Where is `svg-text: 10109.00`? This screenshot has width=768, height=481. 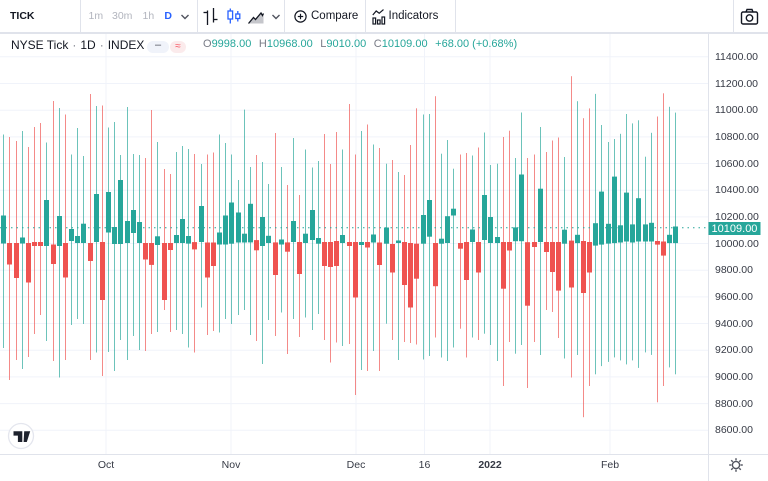 svg-text: 10109.00 is located at coordinates (735, 229).